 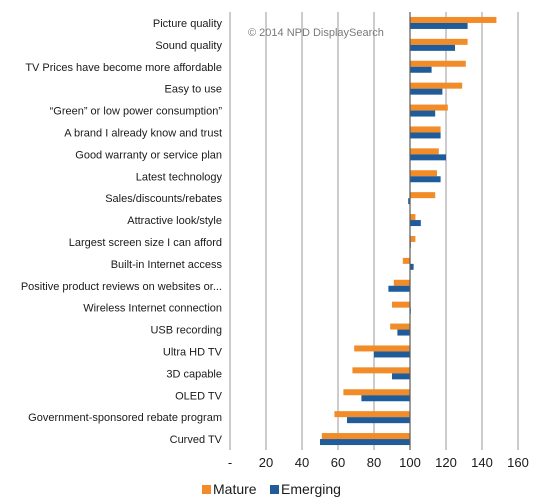 I want to click on x-tick-label: 20, so click(x=266, y=462).